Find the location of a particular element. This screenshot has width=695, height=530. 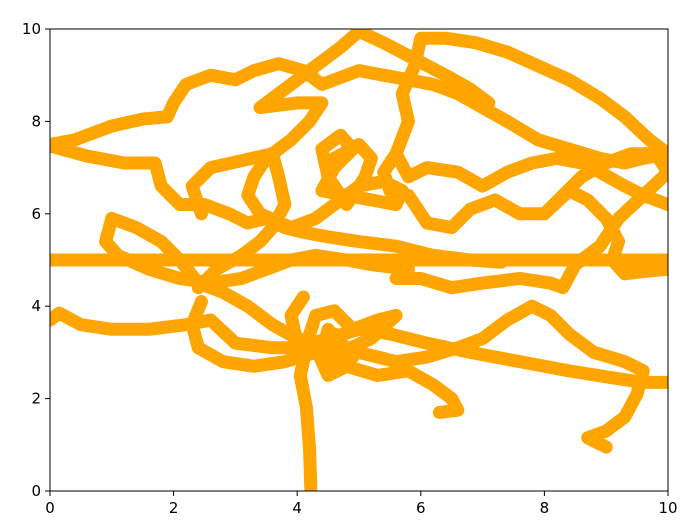

x-tick-label: 10 is located at coordinates (667, 508).